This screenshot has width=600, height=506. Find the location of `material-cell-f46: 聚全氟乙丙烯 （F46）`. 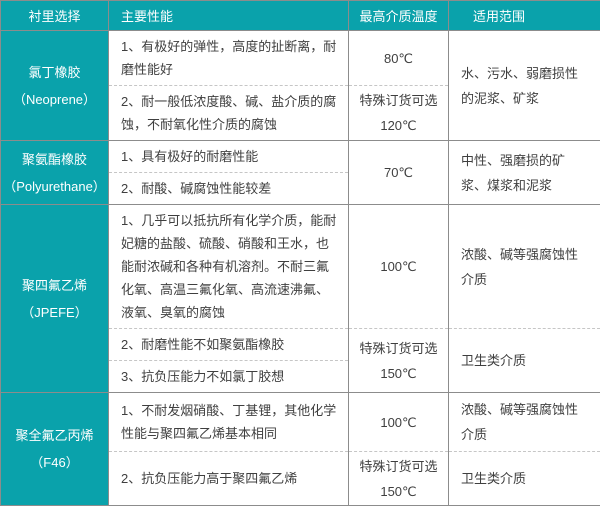

material-cell-f46: 聚全氟乙丙烯 （F46） is located at coordinates (55, 449).